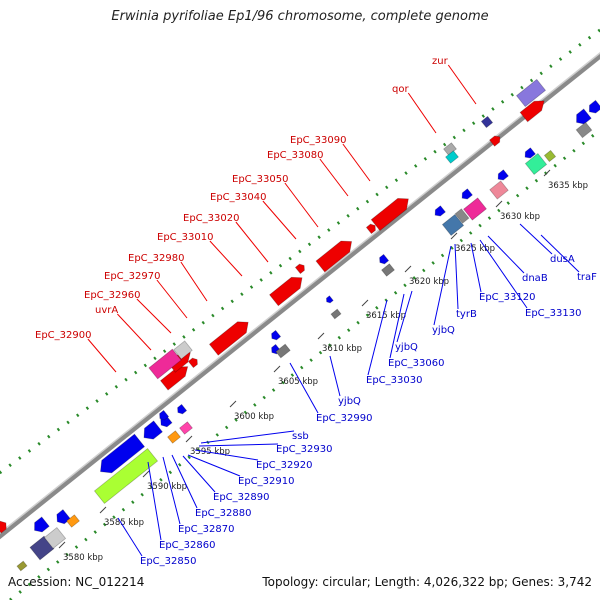 The image size is (600, 600). What do you see at coordinates (126, 476) in the screenshot?
I see `green-long-gene` at bounding box center [126, 476].